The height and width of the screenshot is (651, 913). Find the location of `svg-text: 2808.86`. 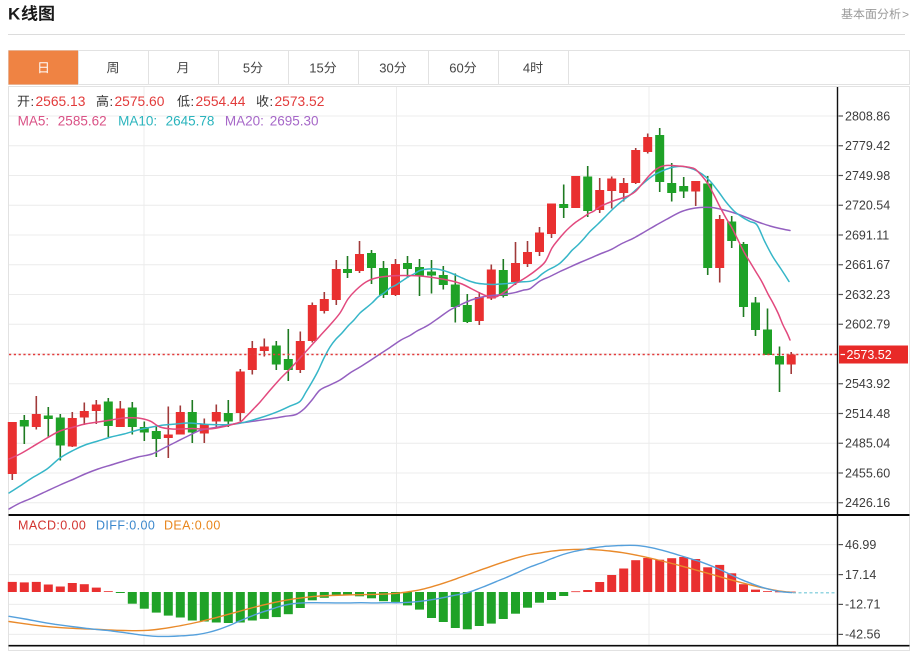

svg-text: 2808.86 is located at coordinates (867, 116).